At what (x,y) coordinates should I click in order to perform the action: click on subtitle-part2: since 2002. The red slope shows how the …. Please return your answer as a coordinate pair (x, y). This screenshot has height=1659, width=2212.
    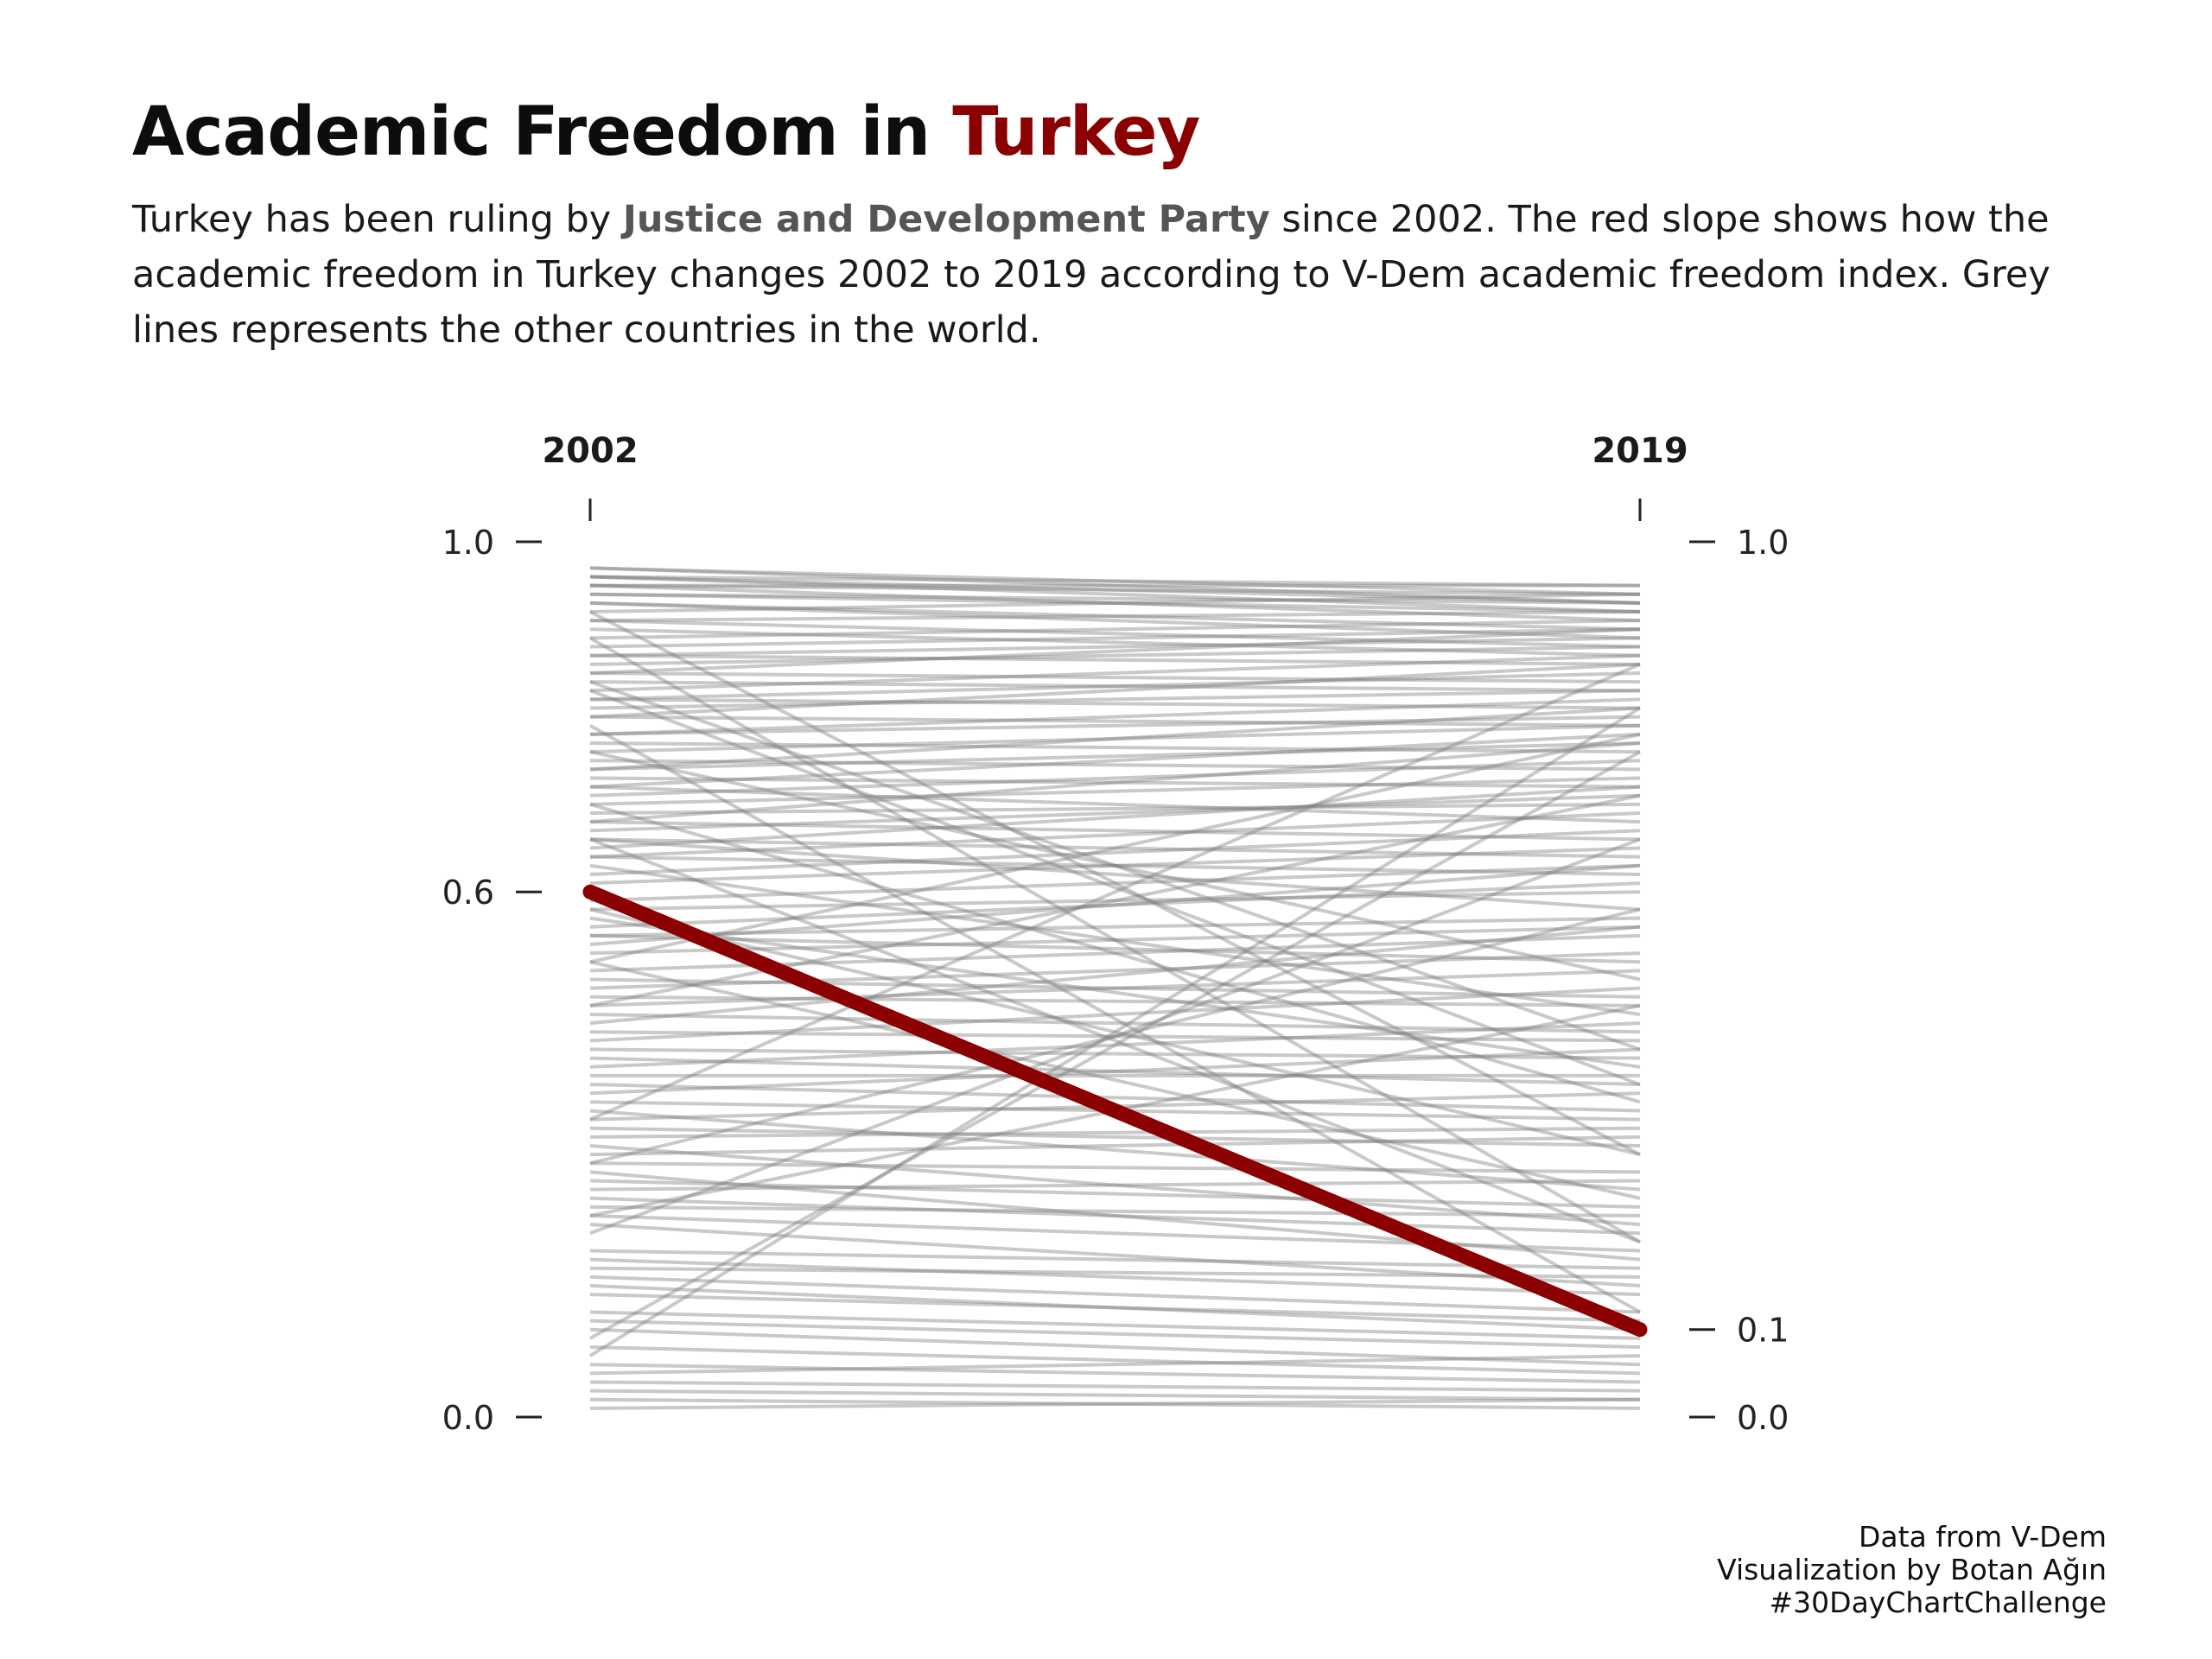
    Looking at the image, I should click on (1091, 275).